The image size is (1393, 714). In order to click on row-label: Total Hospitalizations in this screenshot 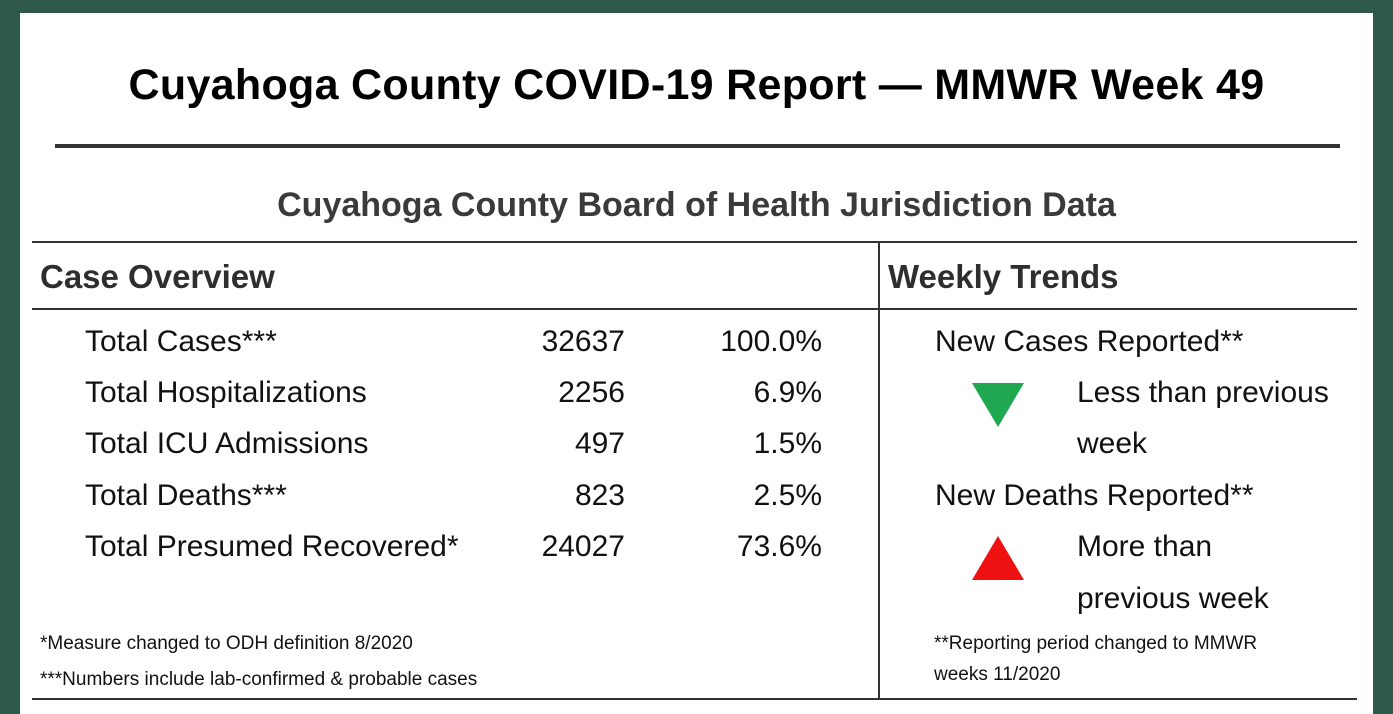, I will do `click(226, 392)`.